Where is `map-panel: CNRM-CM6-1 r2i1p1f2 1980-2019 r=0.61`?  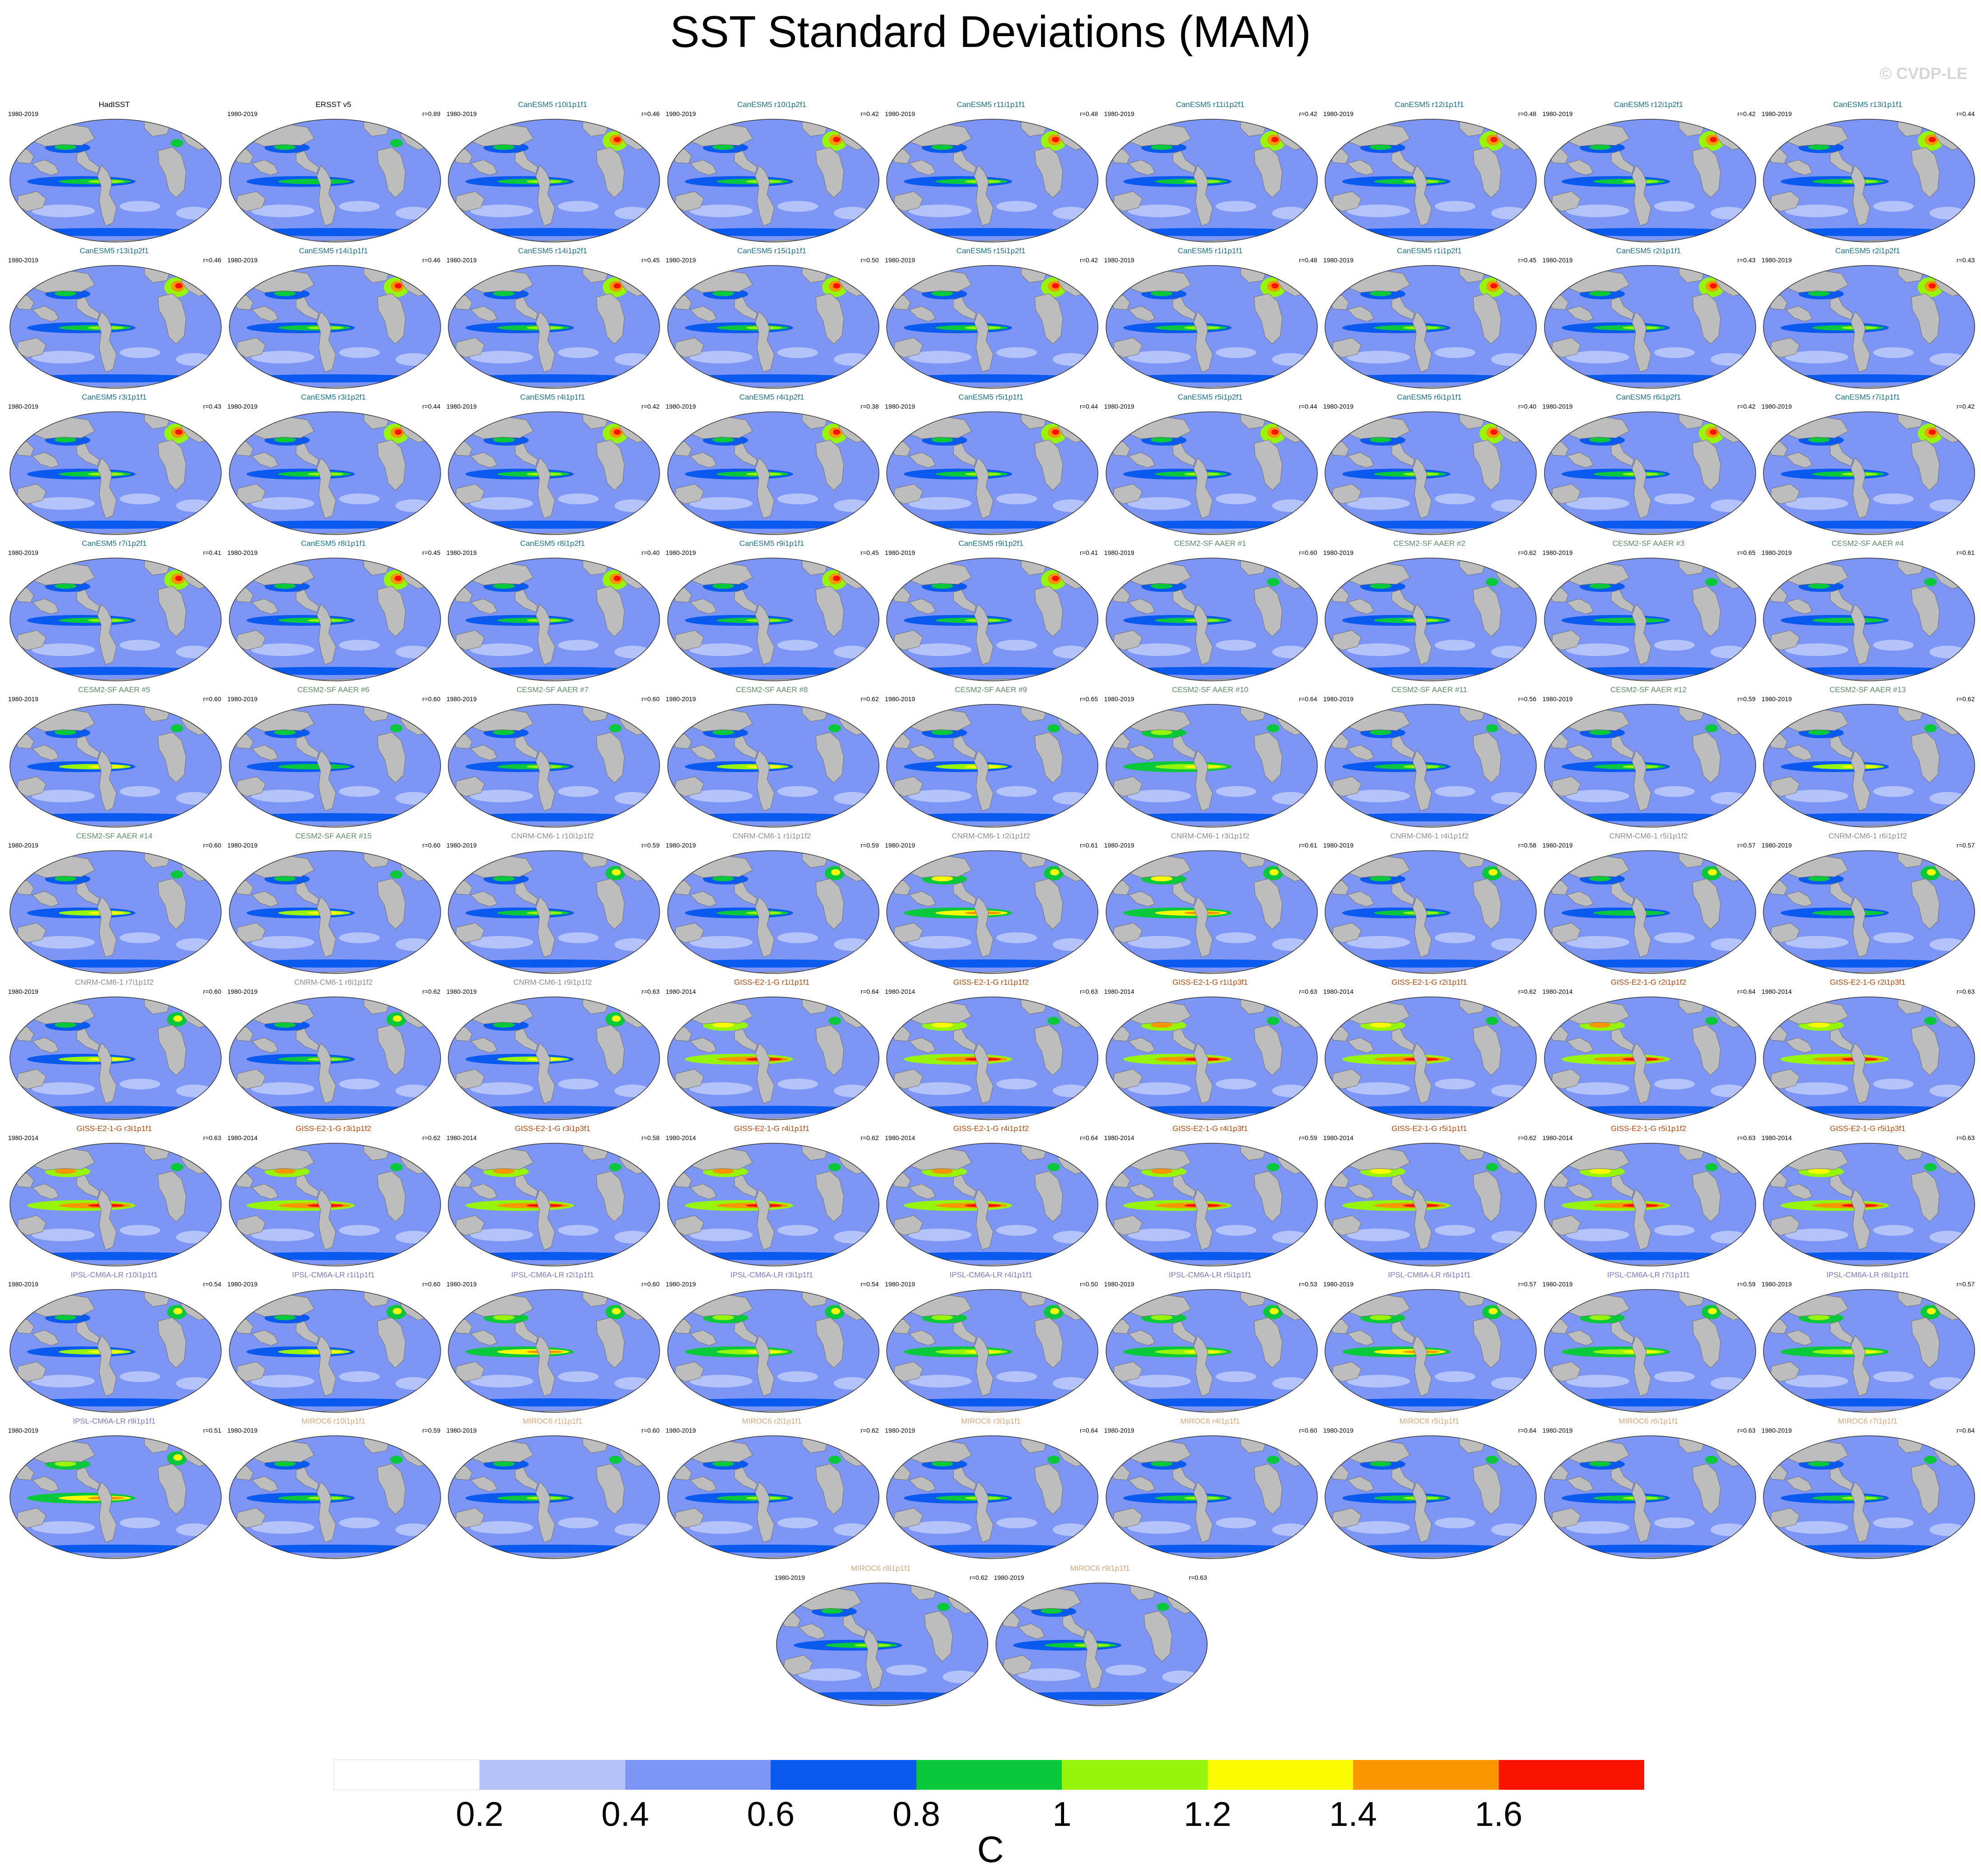
map-panel: CNRM-CM6-1 r2i1p1f2 1980-2019 r=0.61 is located at coordinates (991, 904).